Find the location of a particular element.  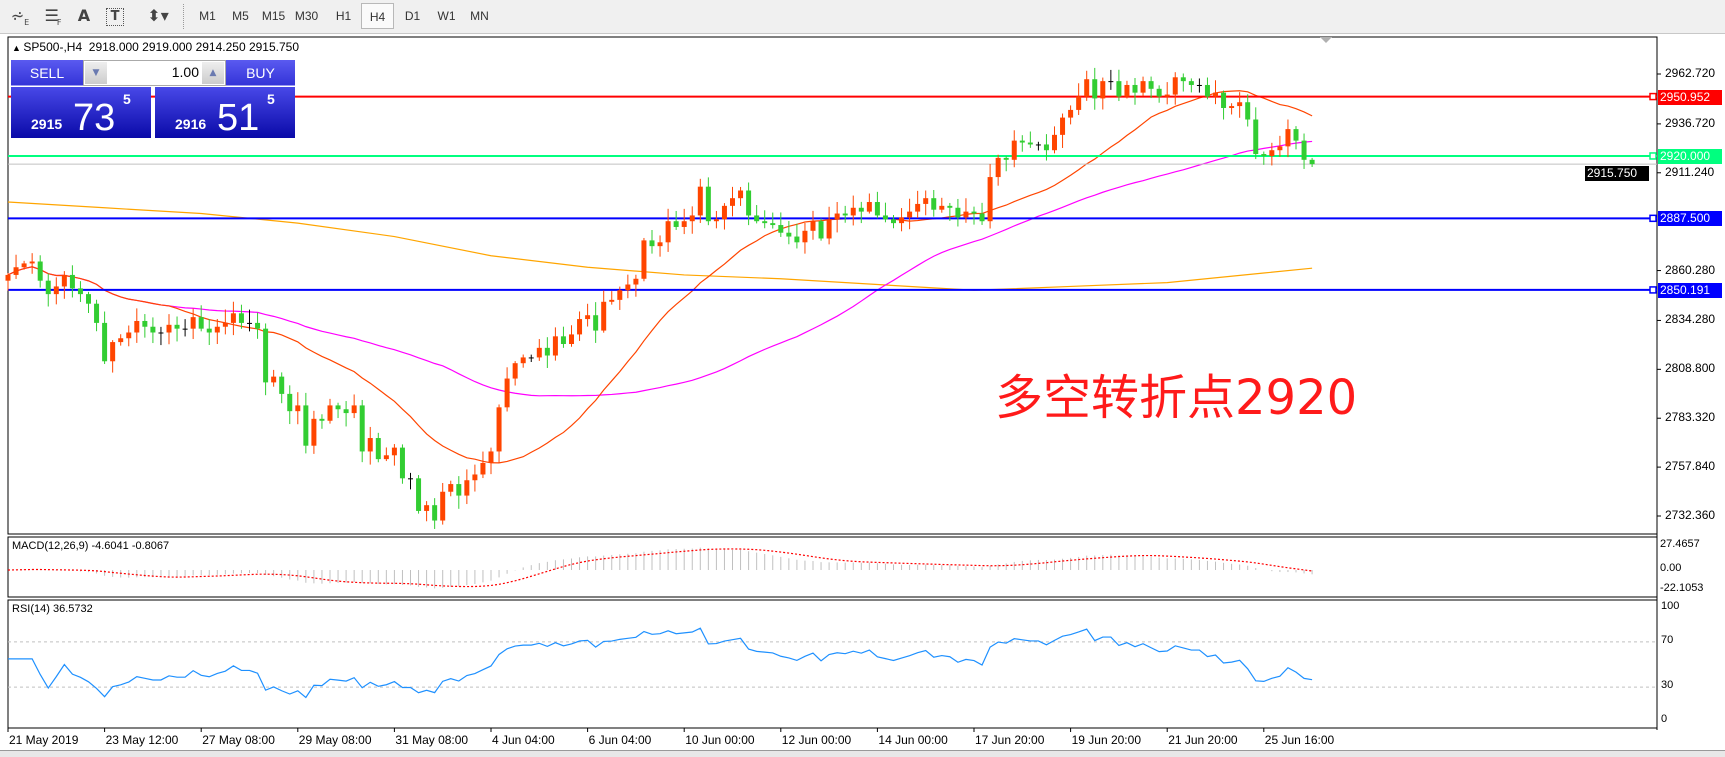

period-w1: W1 is located at coordinates (446, 16).